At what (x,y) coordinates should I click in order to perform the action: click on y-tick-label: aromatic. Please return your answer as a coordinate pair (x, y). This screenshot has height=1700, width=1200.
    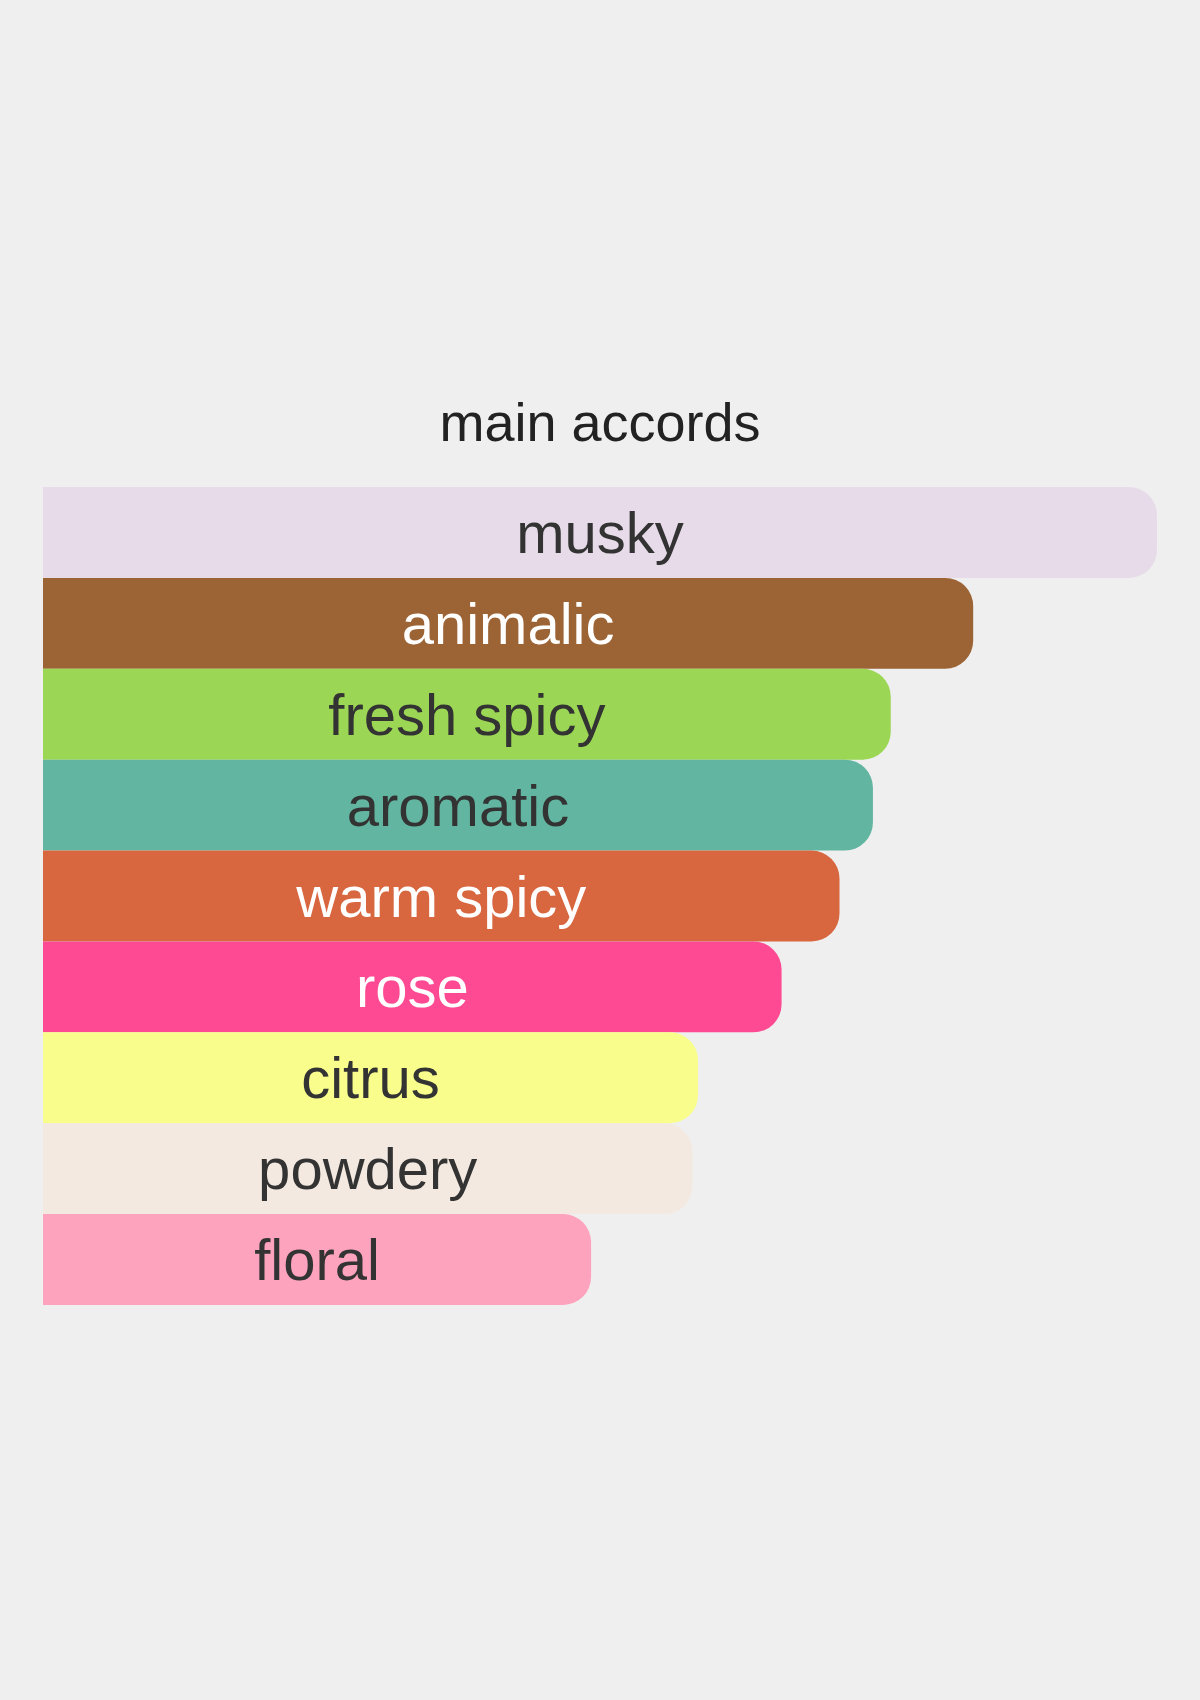
    Looking at the image, I should click on (458, 805).